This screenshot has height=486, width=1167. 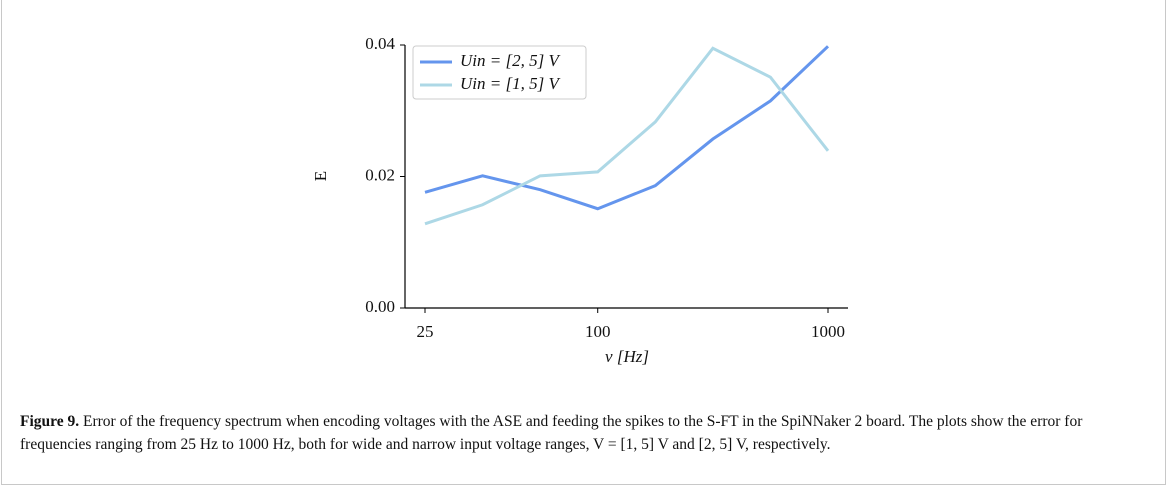 What do you see at coordinates (510, 60) in the screenshot?
I see `legend-label: Uin = [2, 5] V` at bounding box center [510, 60].